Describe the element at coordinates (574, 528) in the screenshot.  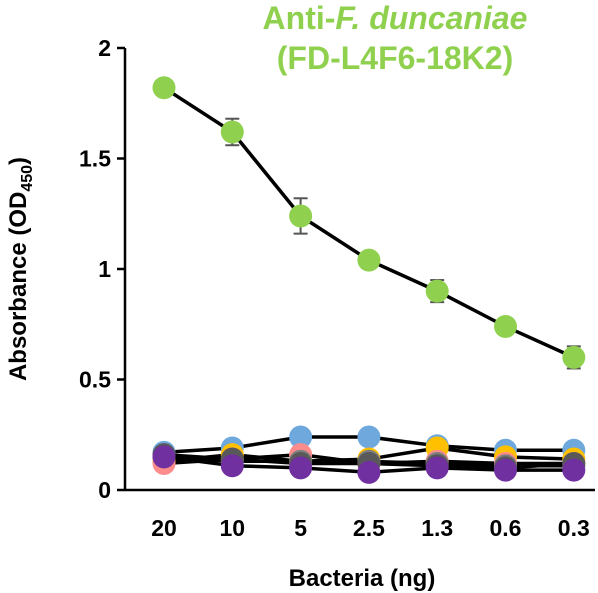
I see `x-tick-label: 0.3` at that location.